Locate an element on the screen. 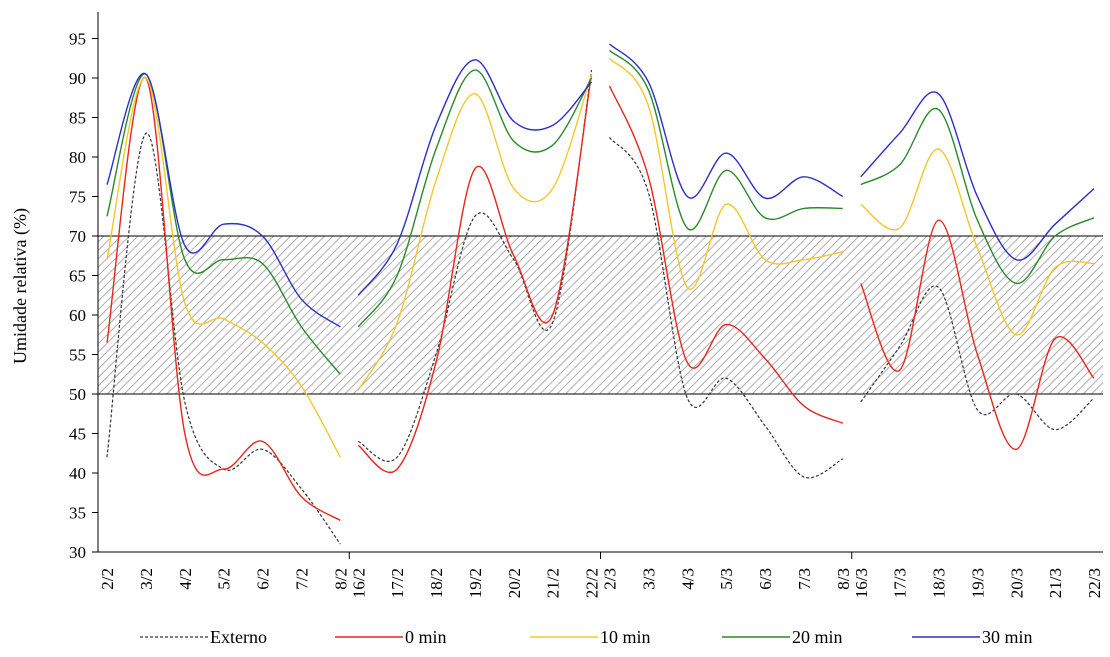 The height and width of the screenshot is (657, 1110). x-tick-label: 20/2 is located at coordinates (514, 583).